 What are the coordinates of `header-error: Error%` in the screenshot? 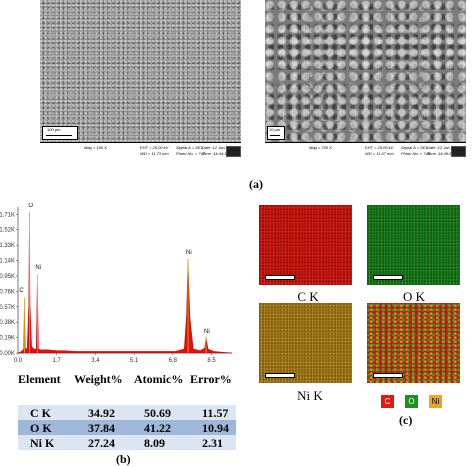 It's located at (211, 379).